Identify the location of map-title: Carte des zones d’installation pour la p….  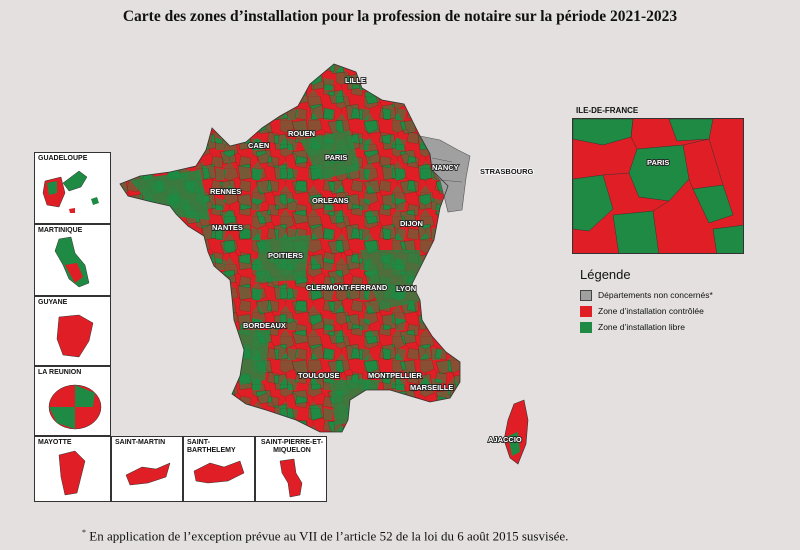
(400, 16).